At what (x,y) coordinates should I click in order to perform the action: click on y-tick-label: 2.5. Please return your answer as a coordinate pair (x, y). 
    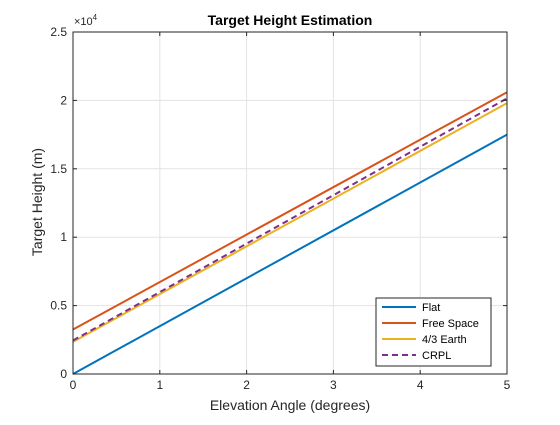
    Looking at the image, I should click on (58, 32).